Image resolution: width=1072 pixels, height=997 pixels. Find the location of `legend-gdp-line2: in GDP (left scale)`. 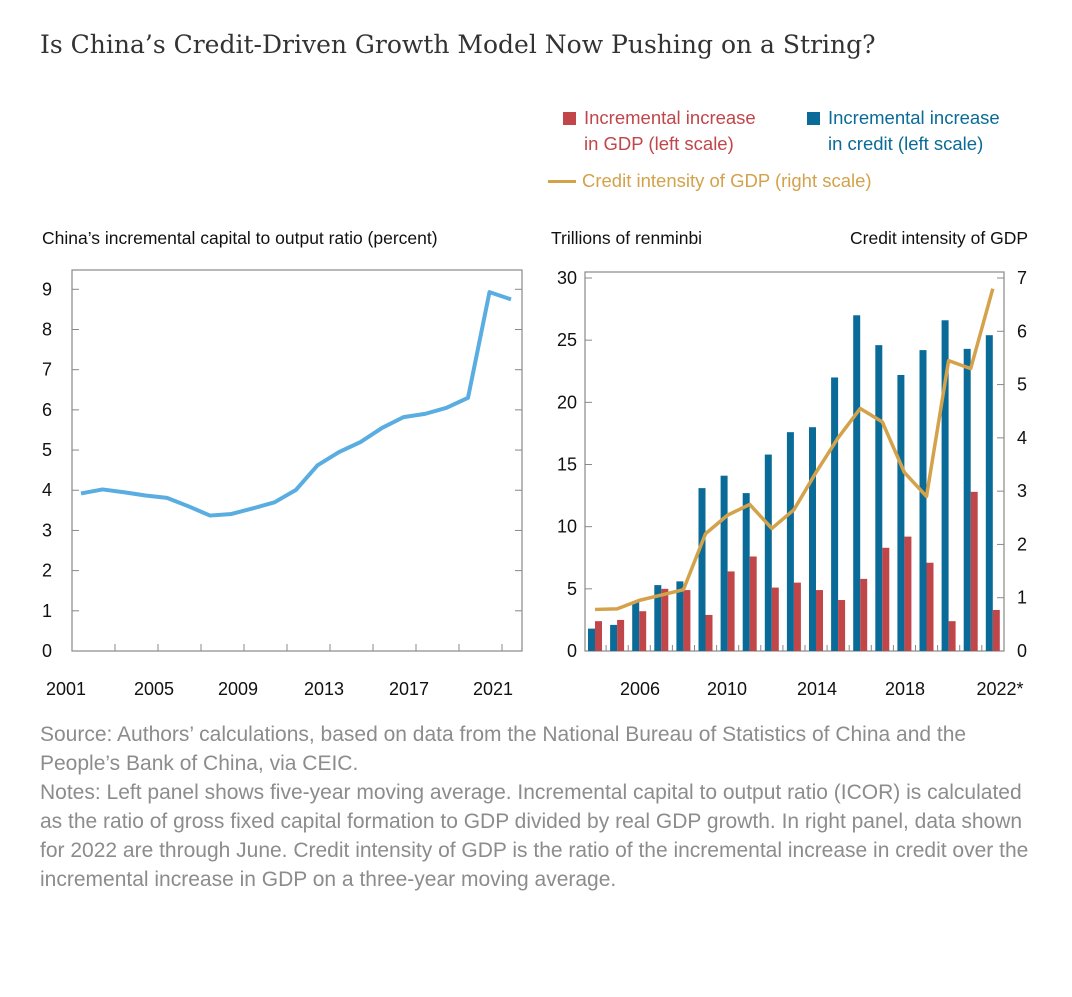

legend-gdp-line2: in GDP (left scale) is located at coordinates (659, 143).